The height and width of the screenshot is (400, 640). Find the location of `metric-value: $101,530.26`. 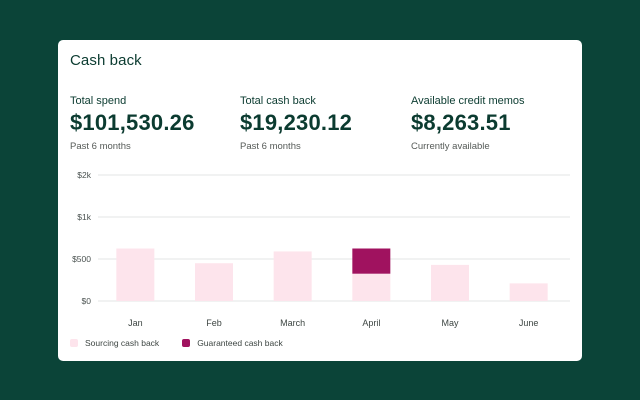

metric-value: $101,530.26 is located at coordinates (132, 122).